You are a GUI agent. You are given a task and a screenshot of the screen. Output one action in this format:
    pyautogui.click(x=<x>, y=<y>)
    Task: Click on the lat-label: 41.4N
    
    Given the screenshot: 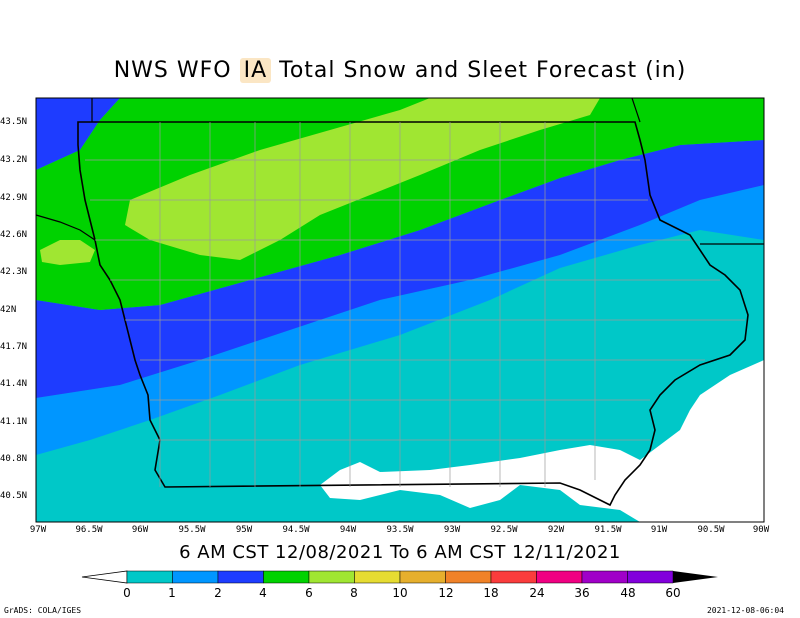 What is the action you would take?
    pyautogui.click(x=14, y=384)
    